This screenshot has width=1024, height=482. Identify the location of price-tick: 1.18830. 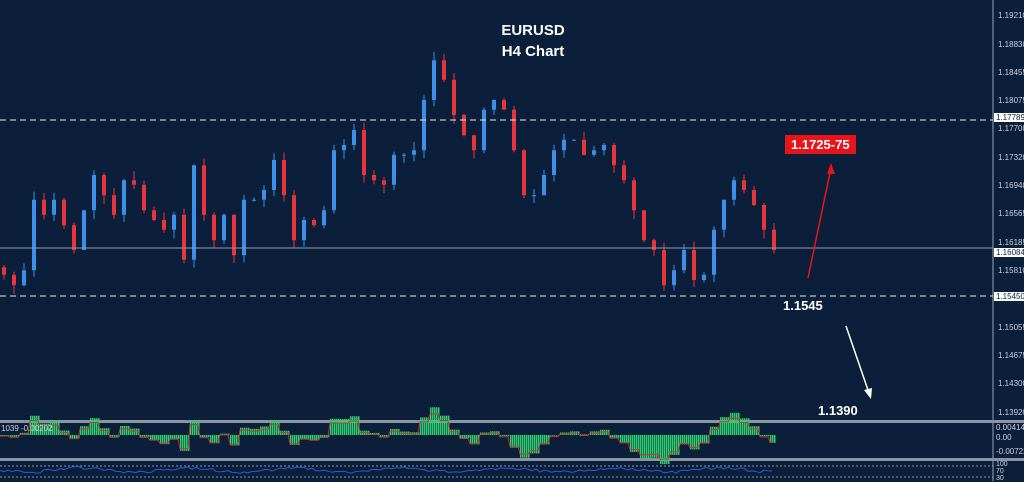
(1011, 44).